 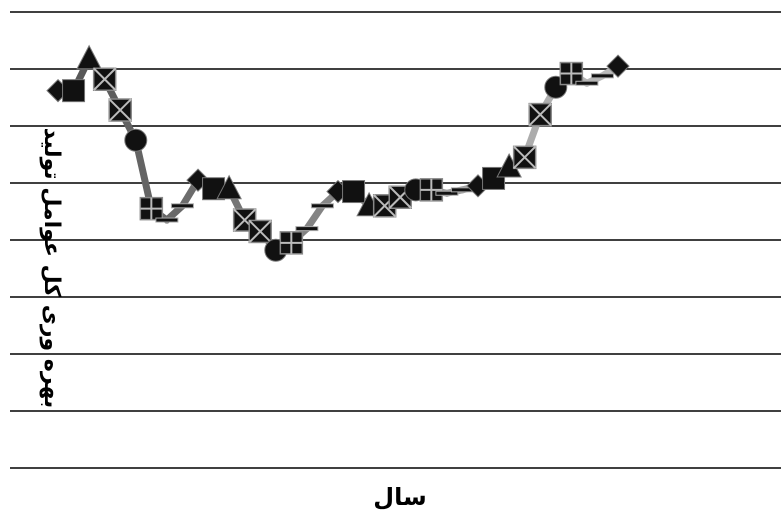 I want to click on x-axis-title: سال, so click(x=399, y=497).